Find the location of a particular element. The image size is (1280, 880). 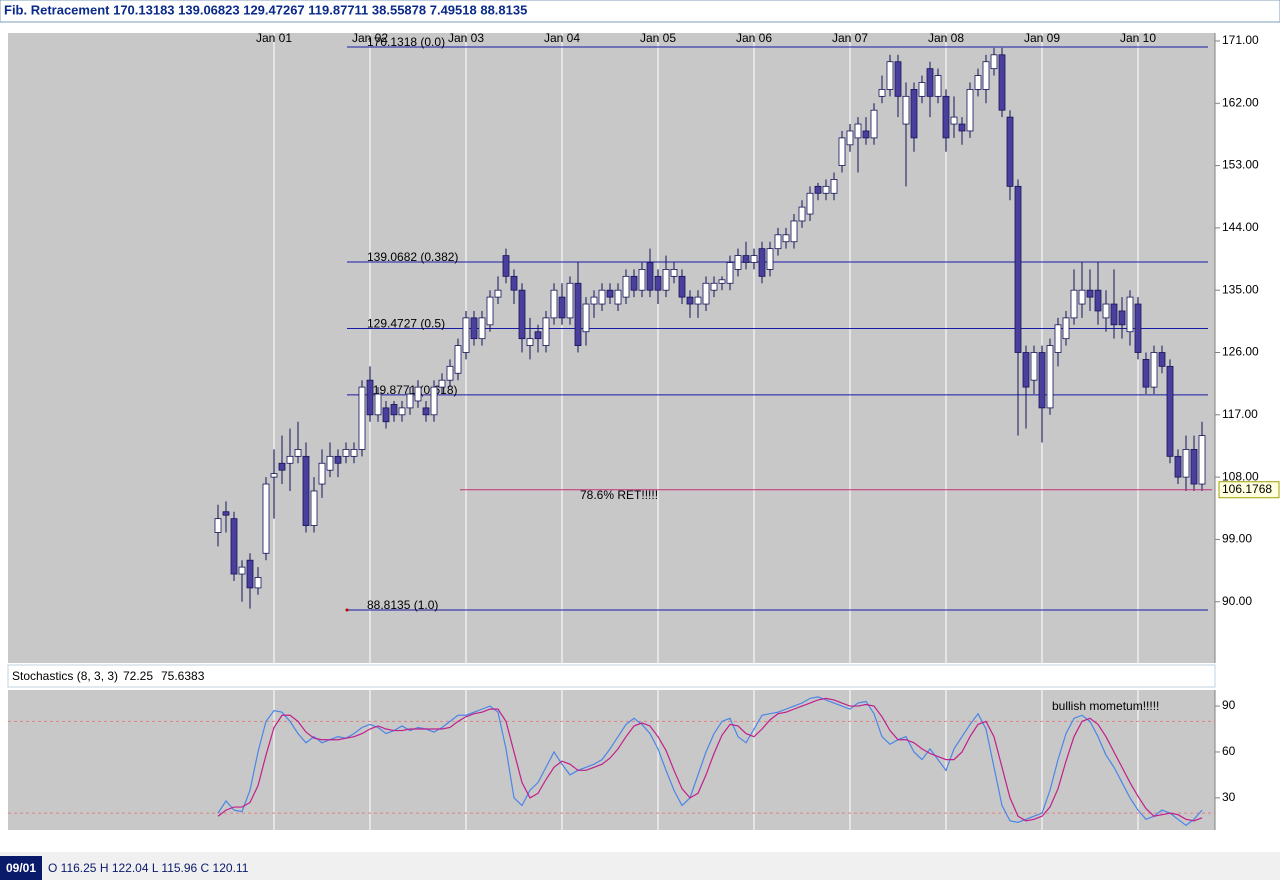

y-tick-label: 108.00 is located at coordinates (1240, 476).